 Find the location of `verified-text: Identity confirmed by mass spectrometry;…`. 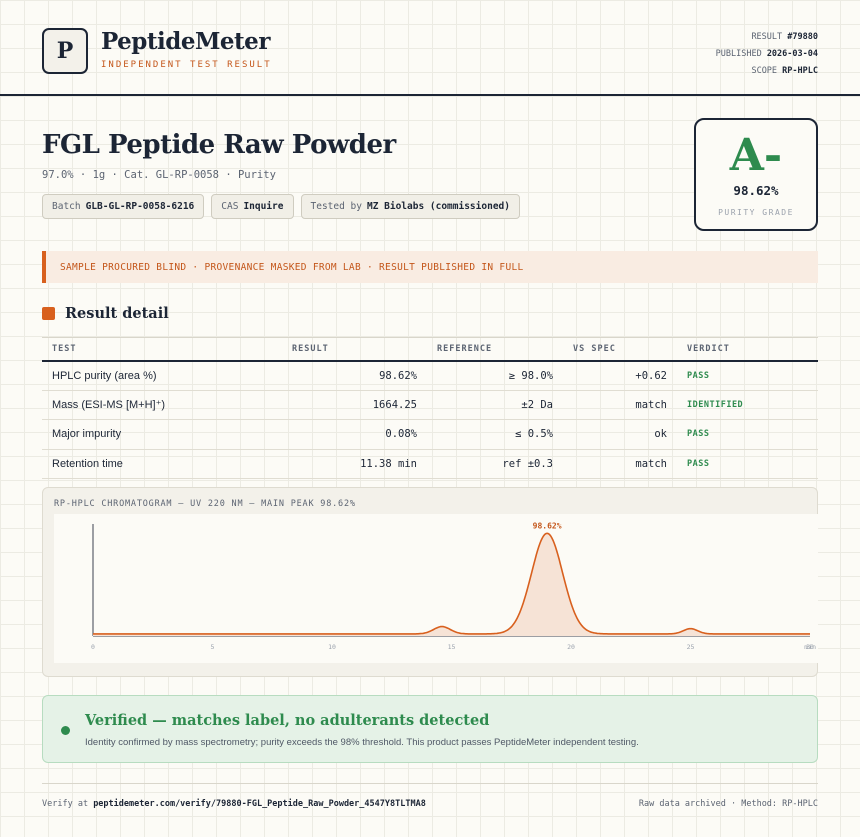

verified-text: Identity confirmed by mass spectrometry;… is located at coordinates (362, 742).